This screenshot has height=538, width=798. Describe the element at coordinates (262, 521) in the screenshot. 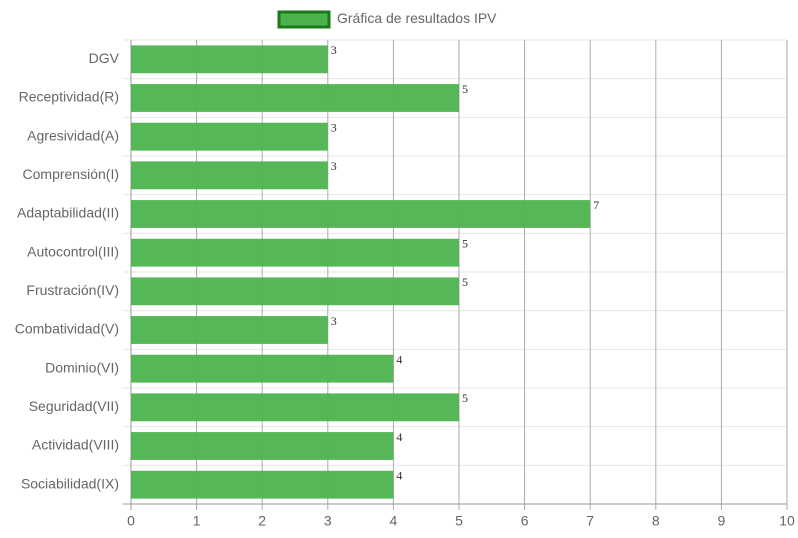

I see `x-tick-label: 2` at that location.